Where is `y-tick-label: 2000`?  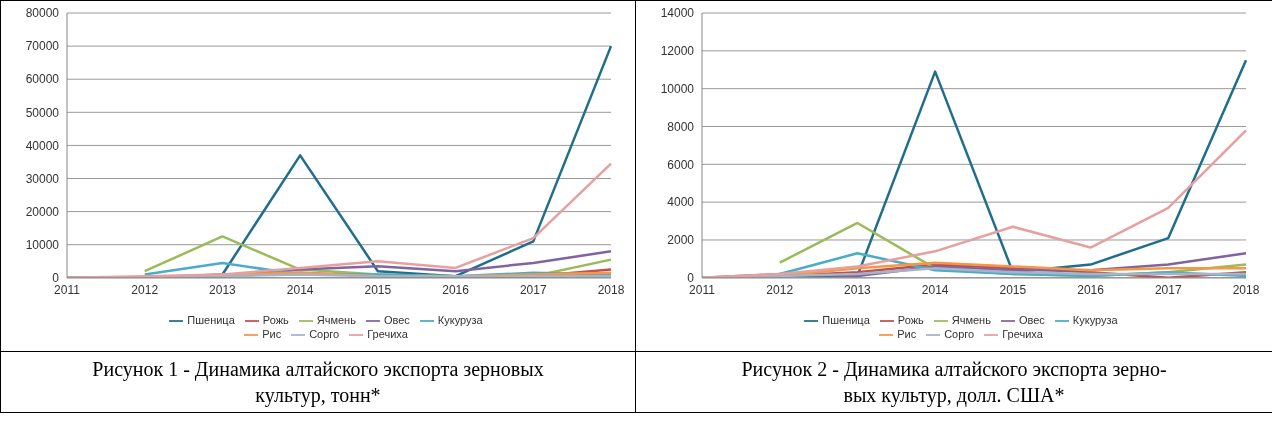 y-tick-label: 2000 is located at coordinates (681, 240).